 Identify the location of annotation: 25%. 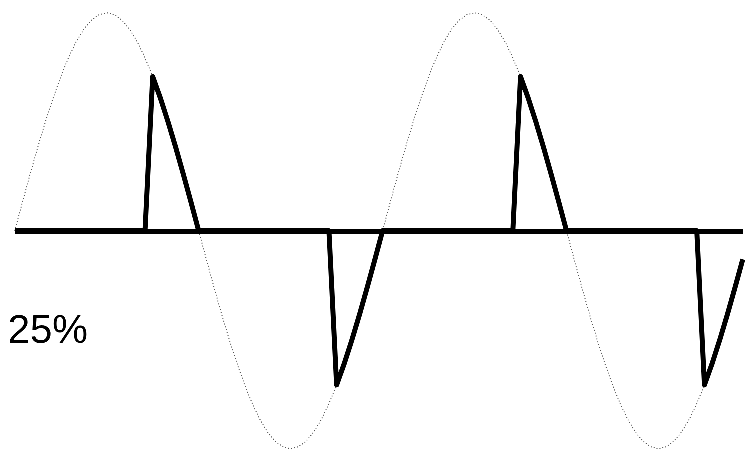
(48, 330).